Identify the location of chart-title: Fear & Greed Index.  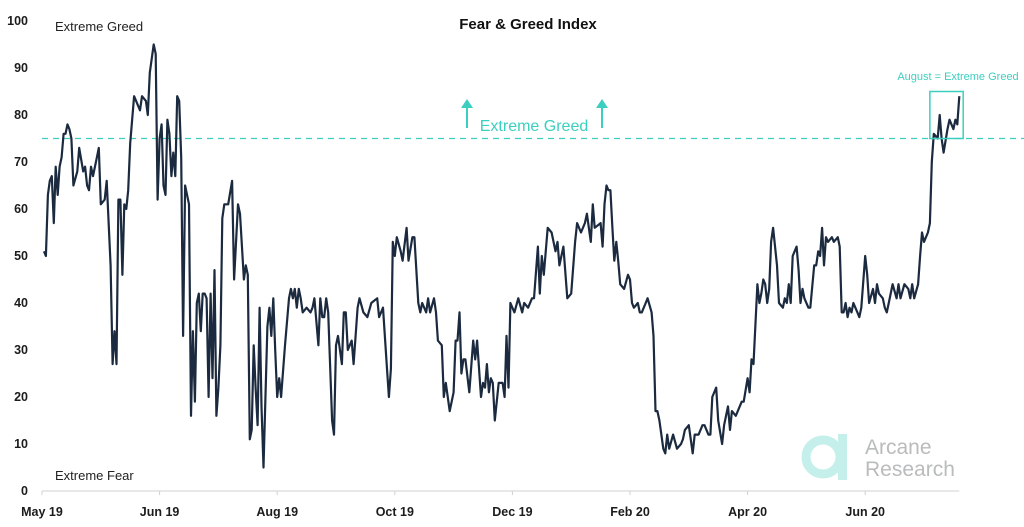
(528, 24).